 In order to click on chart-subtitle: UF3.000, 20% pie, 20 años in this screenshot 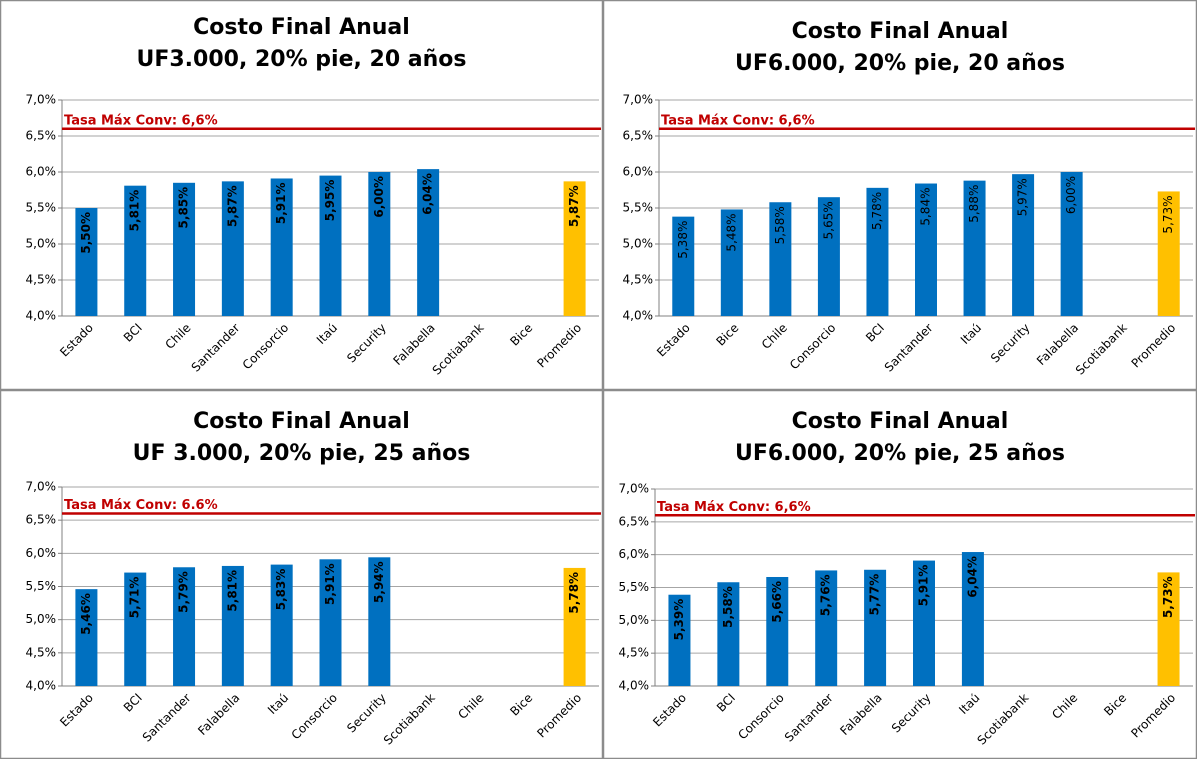, I will do `click(301, 59)`.